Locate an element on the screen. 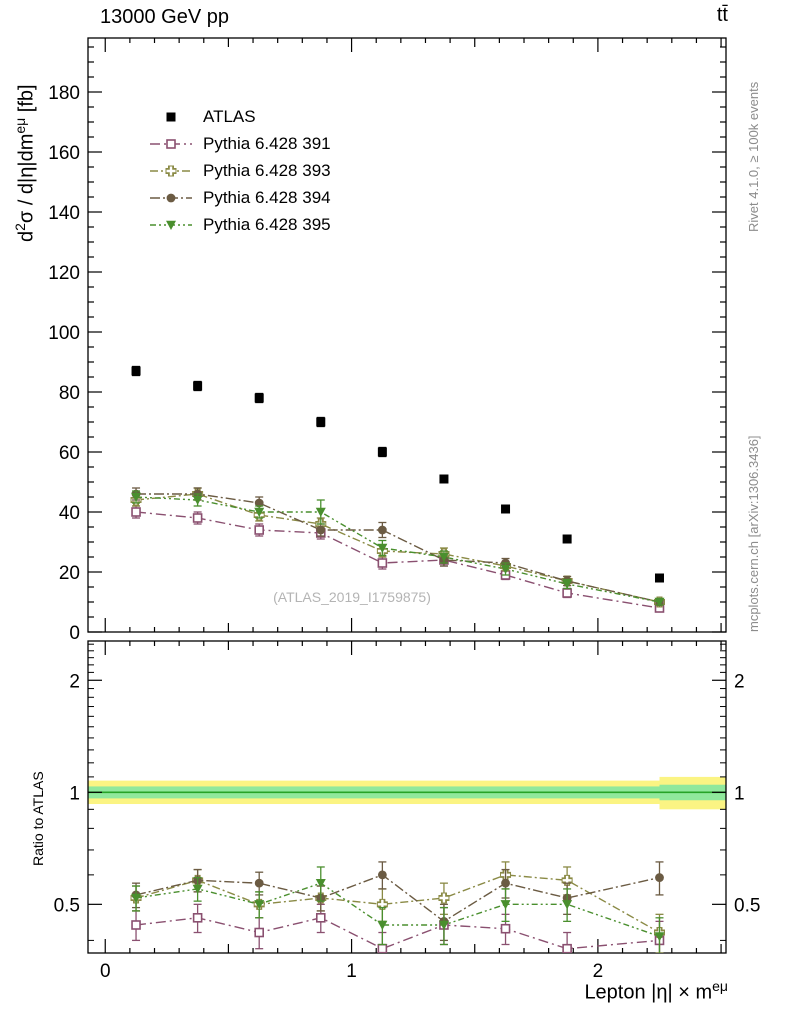  beam-energy-title: 13000 GeV pp is located at coordinates (164, 17).